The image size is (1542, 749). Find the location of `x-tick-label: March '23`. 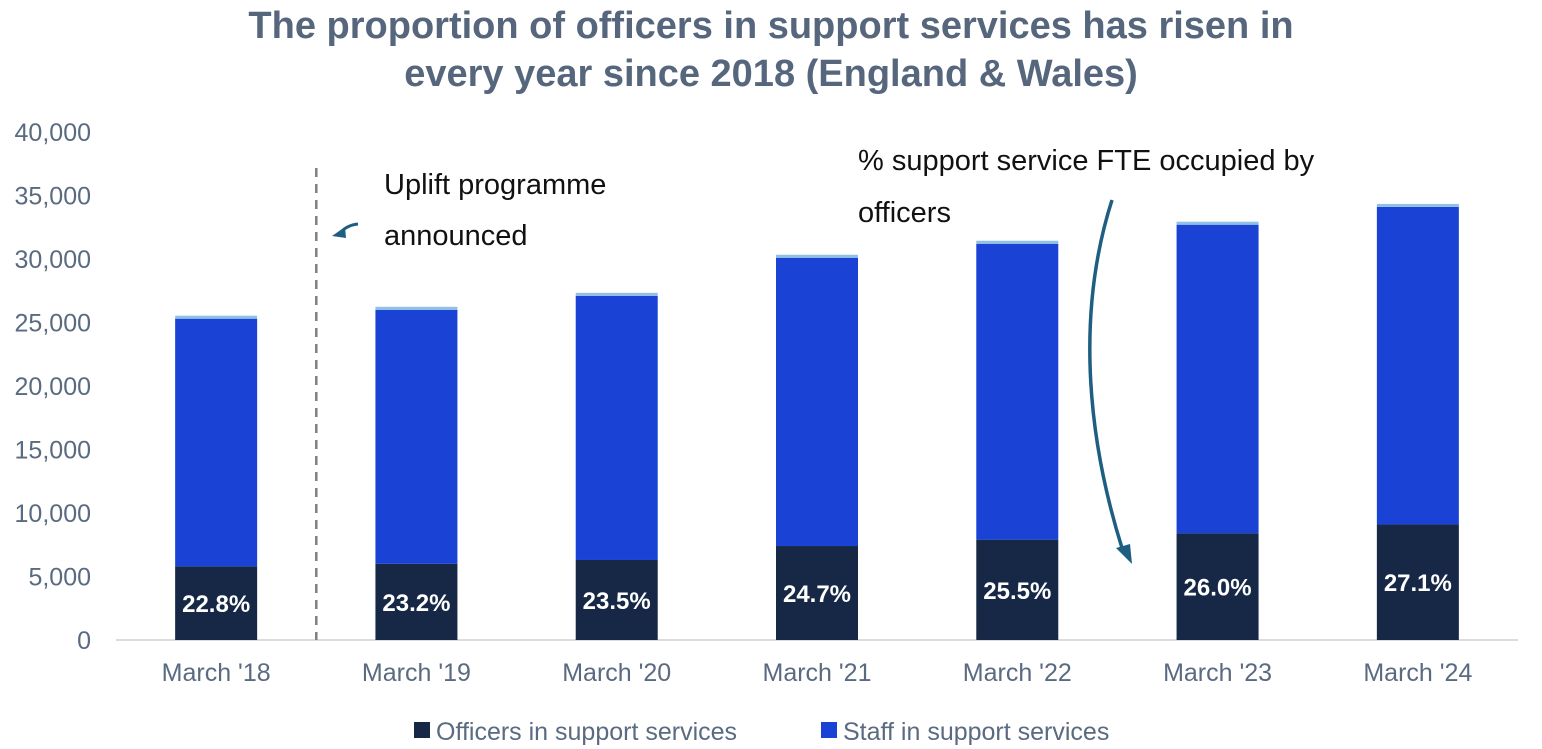

x-tick-label: March '23 is located at coordinates (1217, 673).